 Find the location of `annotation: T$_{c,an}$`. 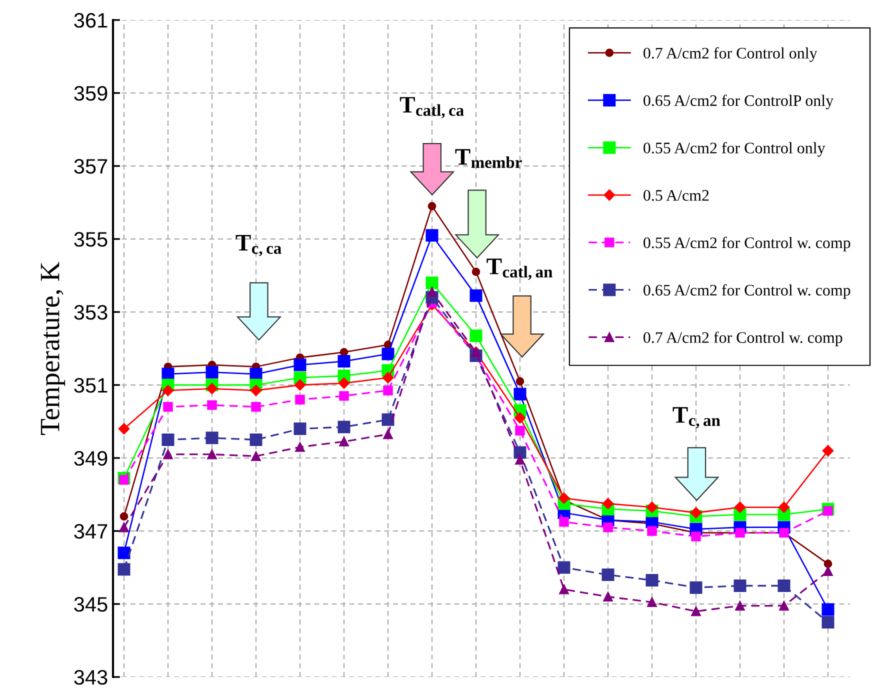

annotation: T$_{c,an}$ is located at coordinates (696, 417).